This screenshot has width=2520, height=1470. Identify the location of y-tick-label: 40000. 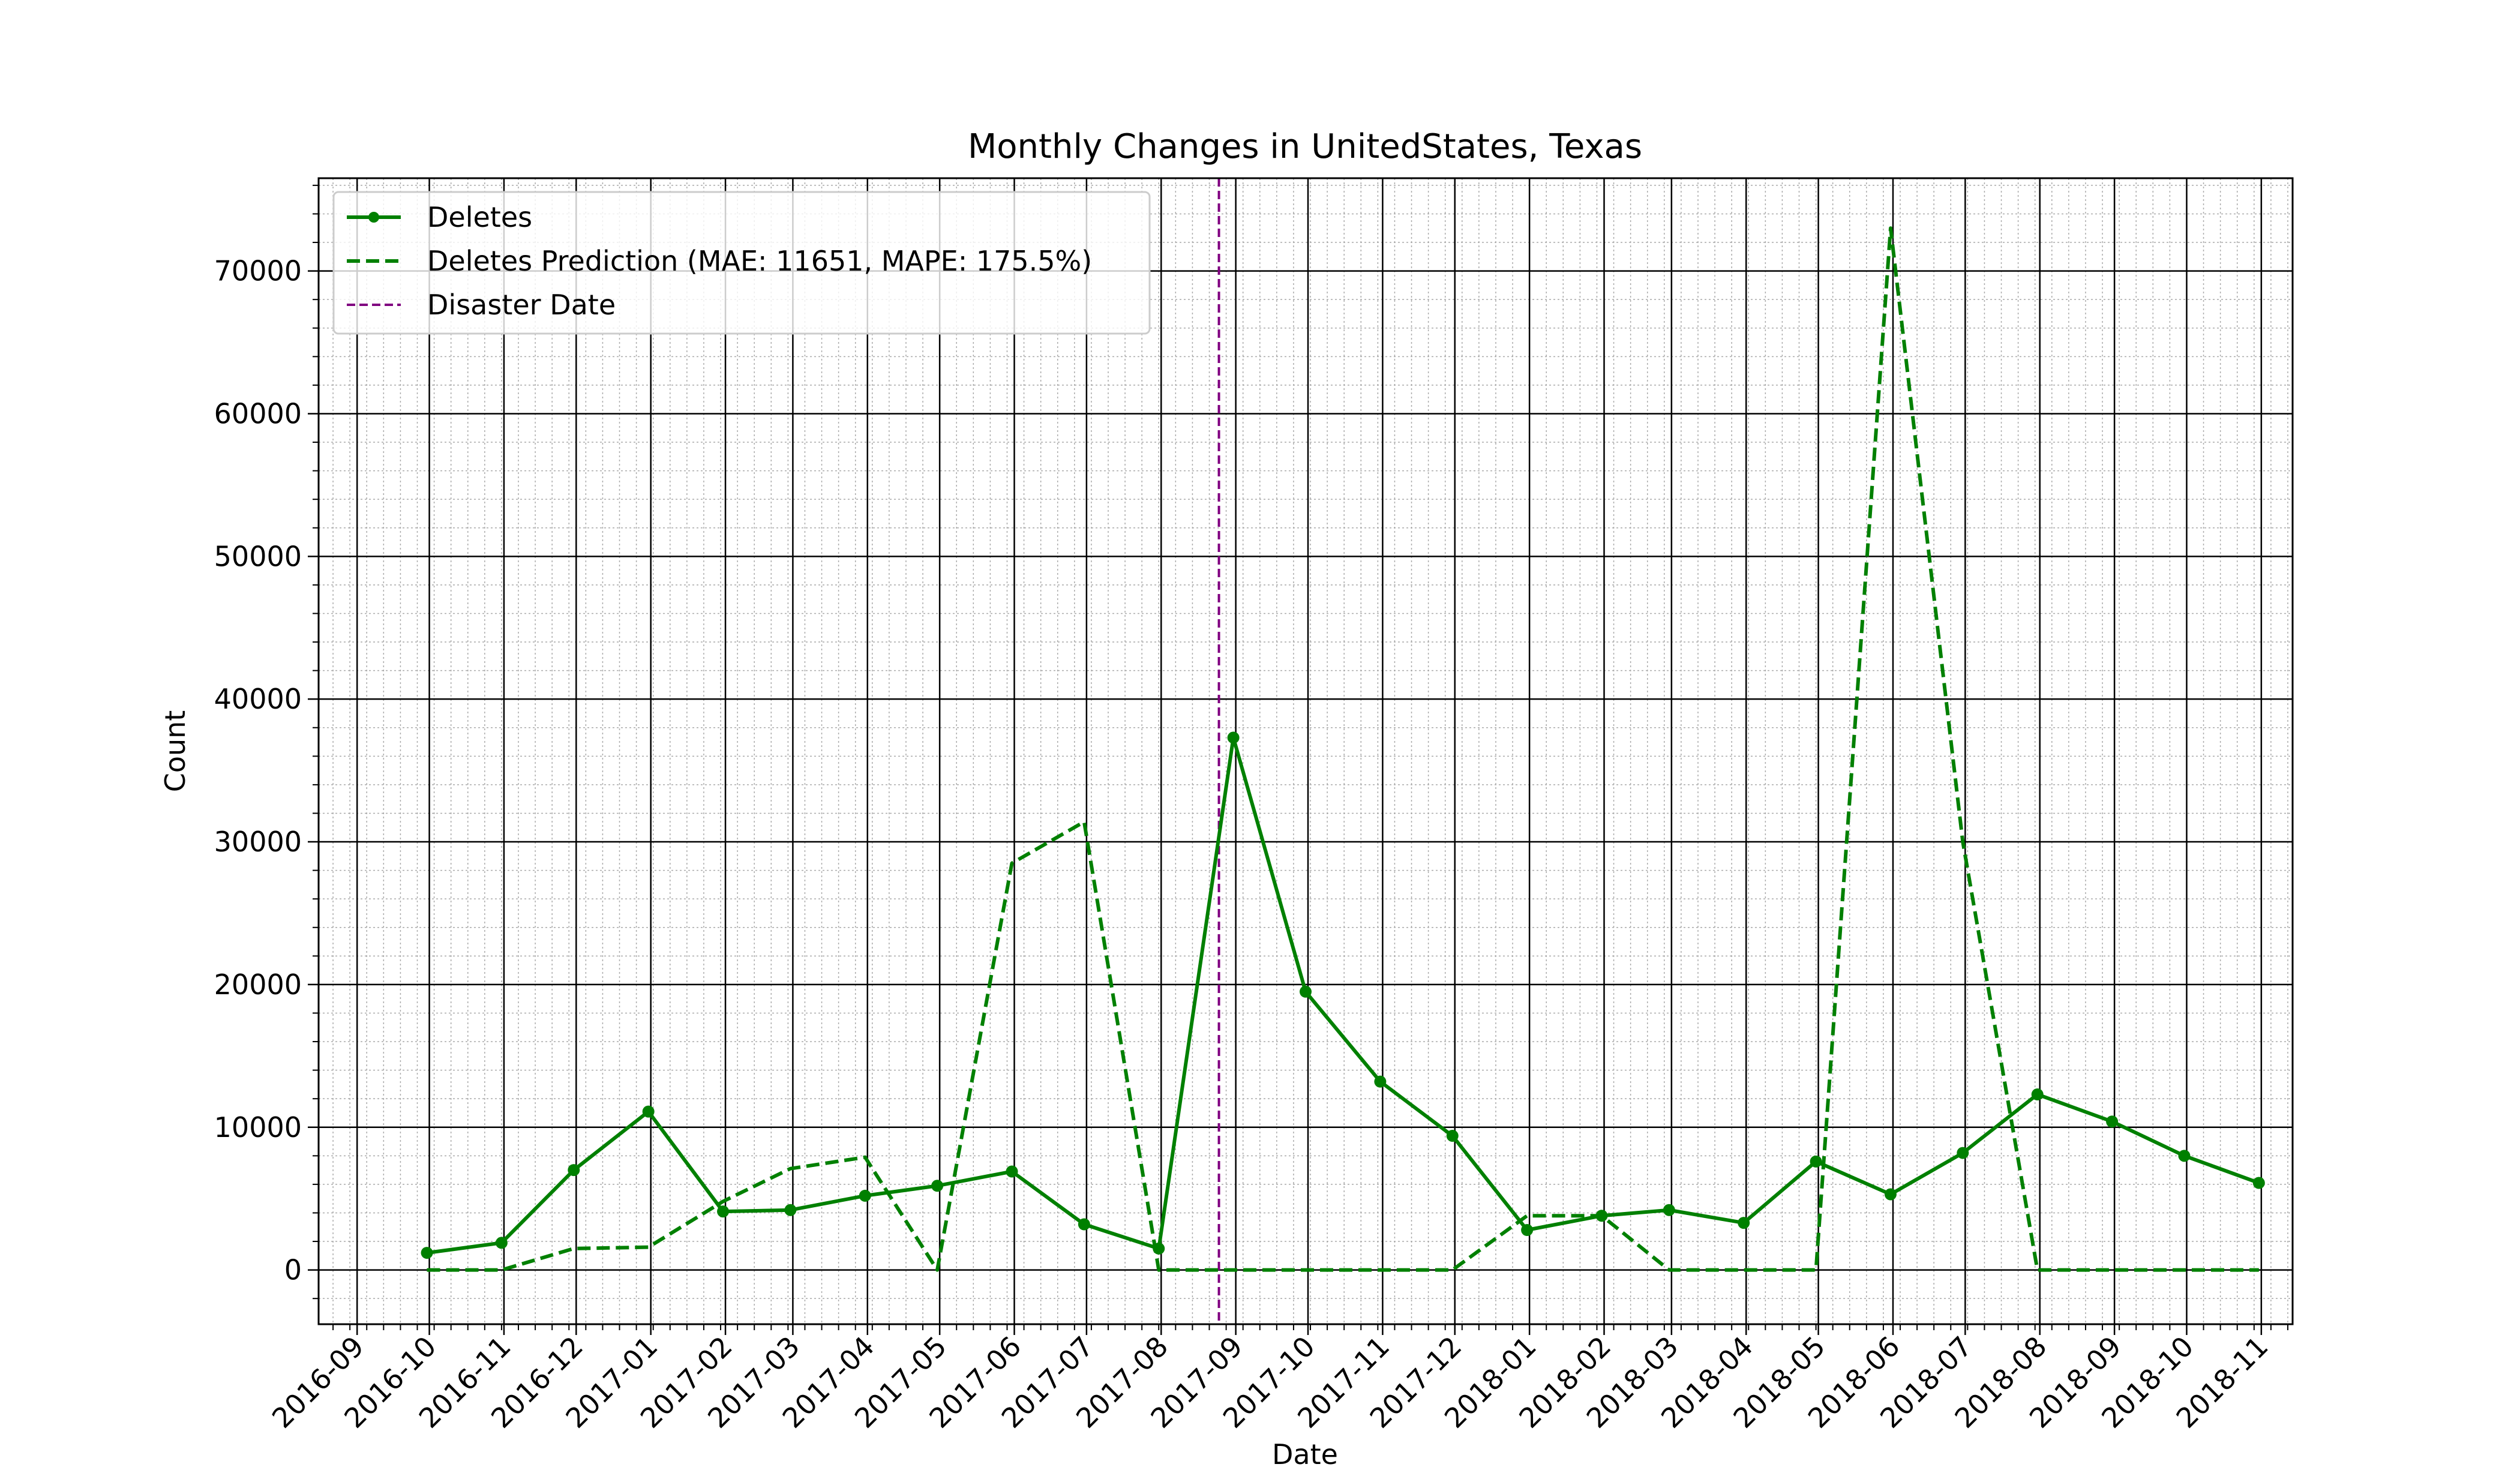
(258, 699).